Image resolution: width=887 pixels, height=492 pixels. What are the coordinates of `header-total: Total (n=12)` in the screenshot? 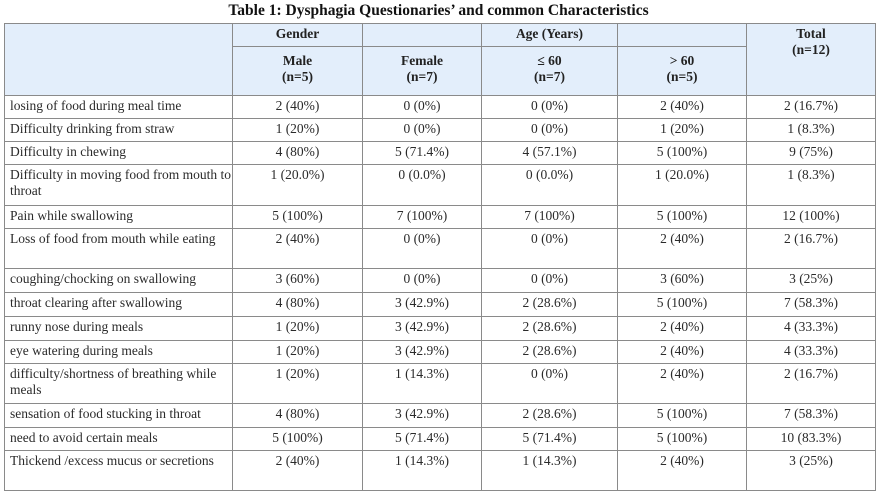 It's located at (811, 59).